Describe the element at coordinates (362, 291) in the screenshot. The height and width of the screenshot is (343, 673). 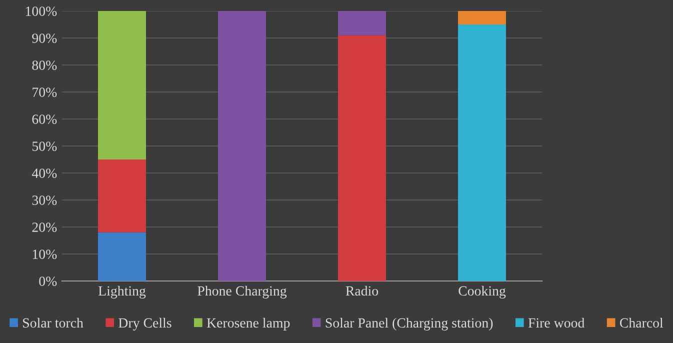
I see `x-tick-label: Radio` at that location.